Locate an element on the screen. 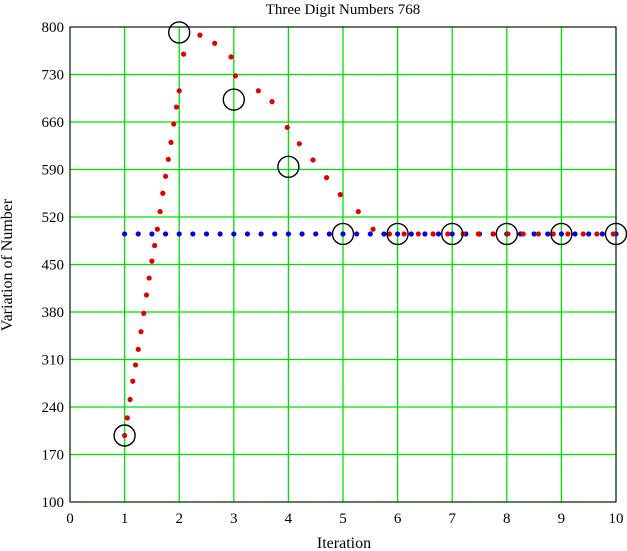  y-tick-label-7: 590 is located at coordinates (53, 171).